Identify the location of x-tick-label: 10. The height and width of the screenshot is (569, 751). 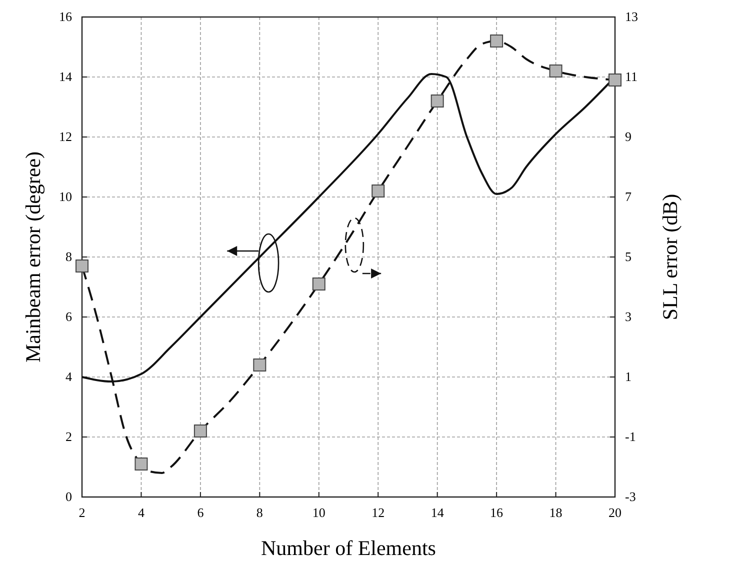
(319, 512).